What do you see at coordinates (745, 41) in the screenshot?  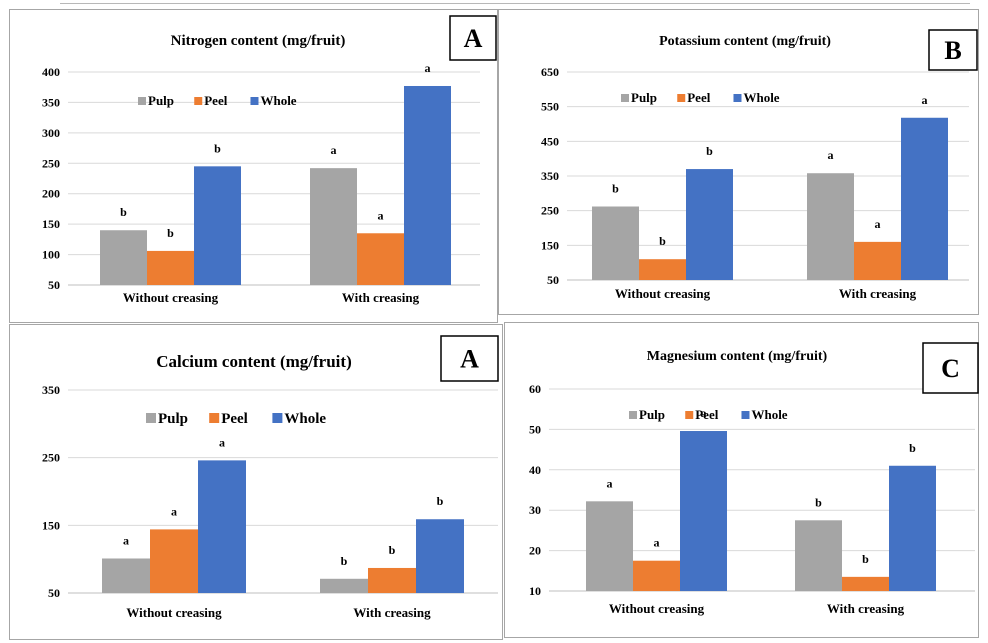 I see `chart-title: Potassium content (mg/fruit)` at bounding box center [745, 41].